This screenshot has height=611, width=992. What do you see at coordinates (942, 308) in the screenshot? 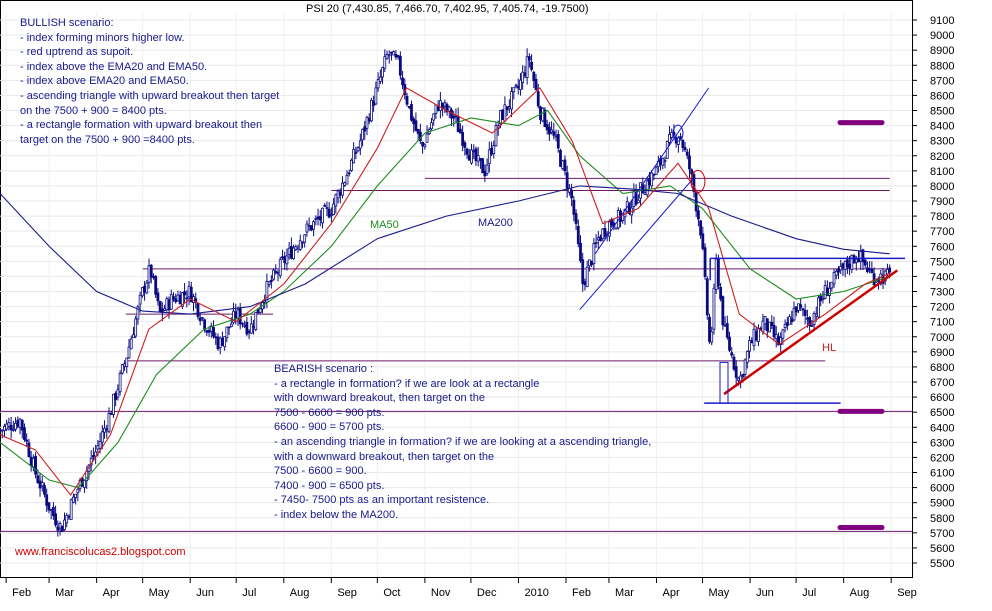
I see `y-tick-label: 7200` at bounding box center [942, 308].